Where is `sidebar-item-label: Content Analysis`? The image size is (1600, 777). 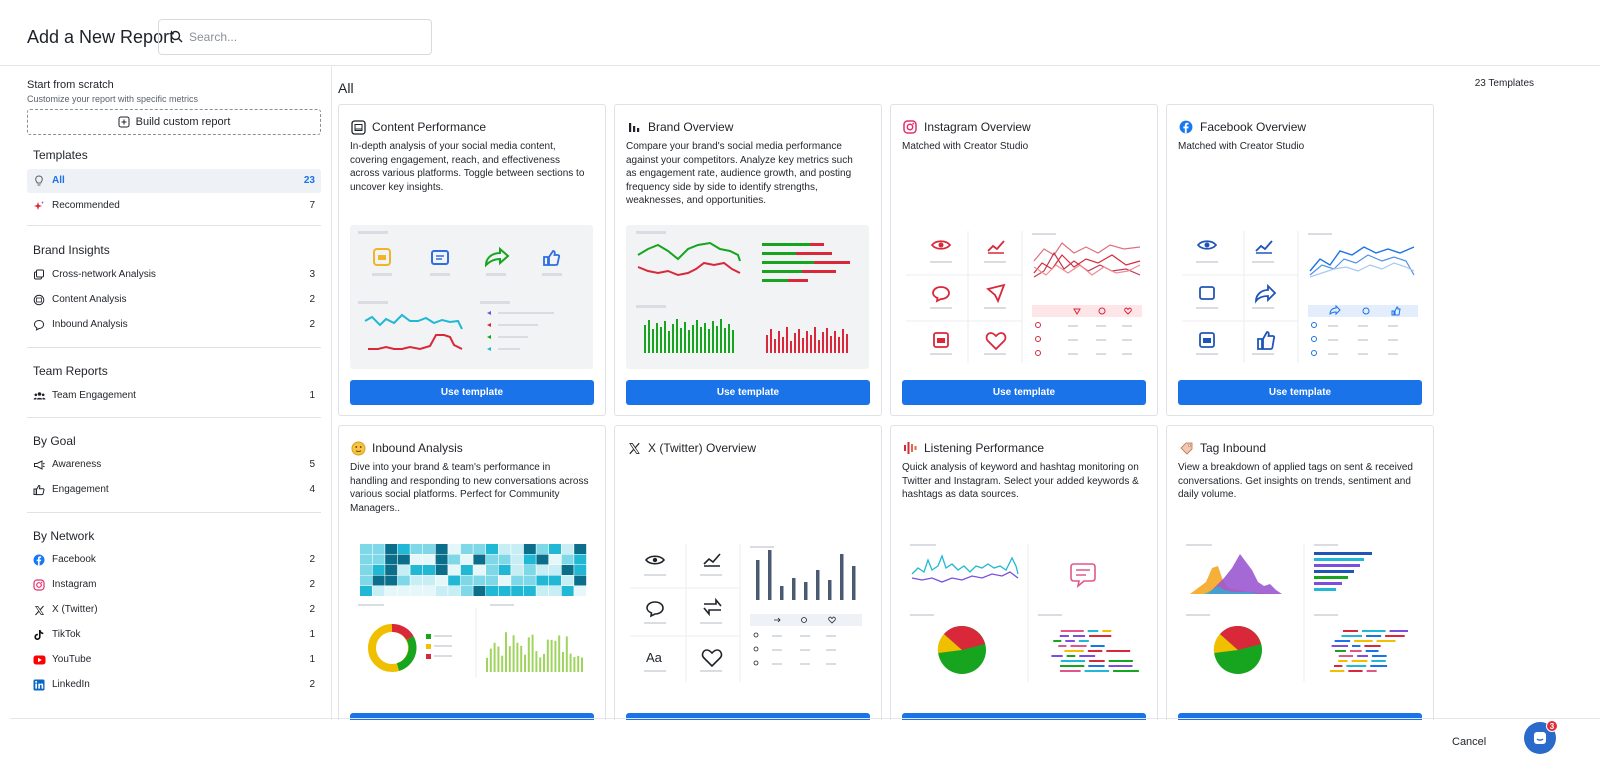
sidebar-item-label: Content Analysis is located at coordinates (89, 299).